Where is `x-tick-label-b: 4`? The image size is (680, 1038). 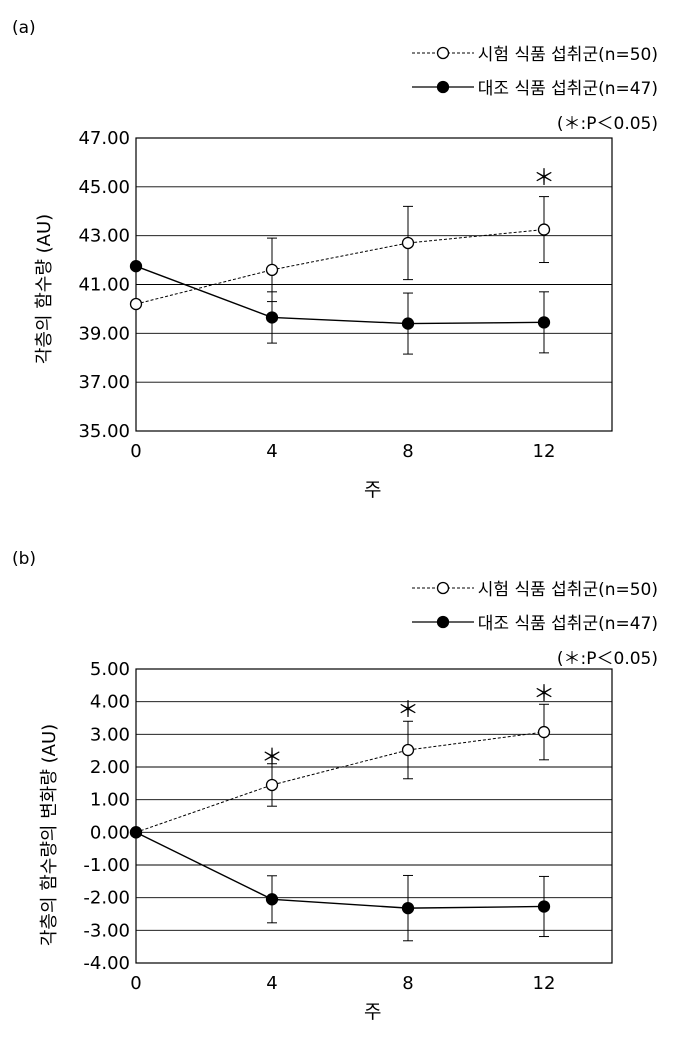
x-tick-label-b: 4 is located at coordinates (271, 983).